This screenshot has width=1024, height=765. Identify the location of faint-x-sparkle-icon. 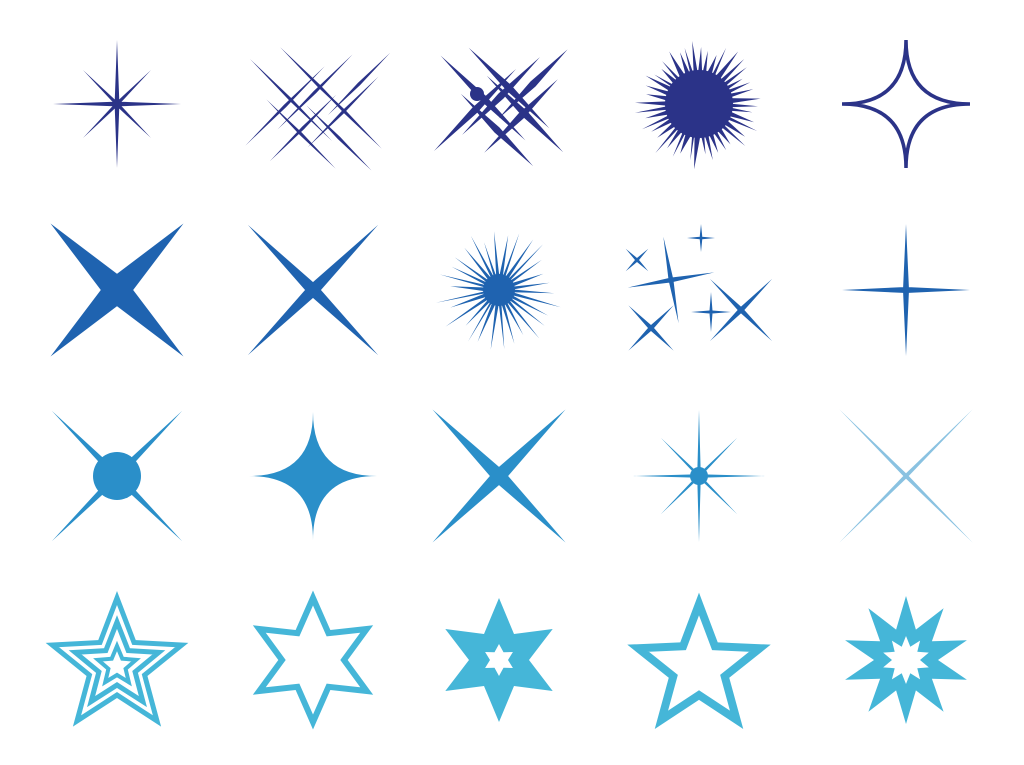
(906, 476).